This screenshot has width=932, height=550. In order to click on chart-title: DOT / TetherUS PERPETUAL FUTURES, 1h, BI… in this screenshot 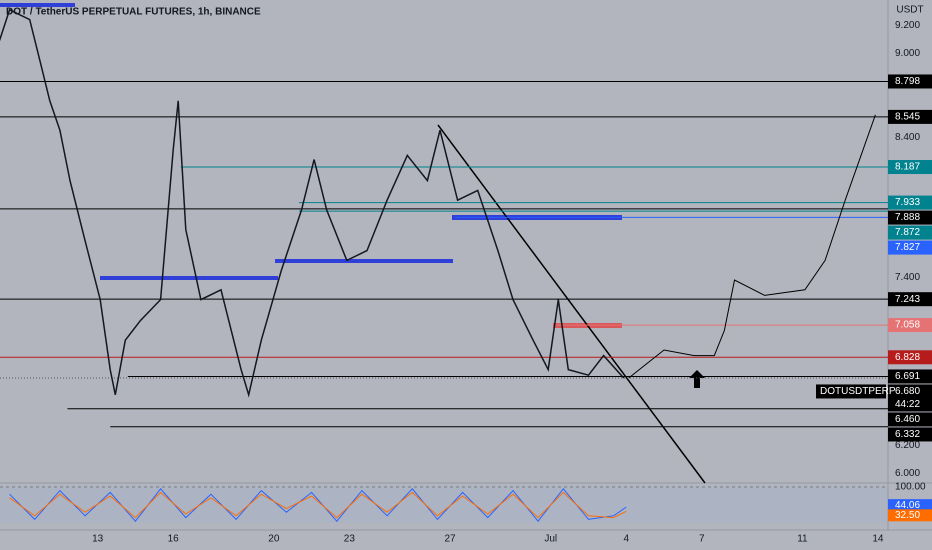, I will do `click(133, 12)`.